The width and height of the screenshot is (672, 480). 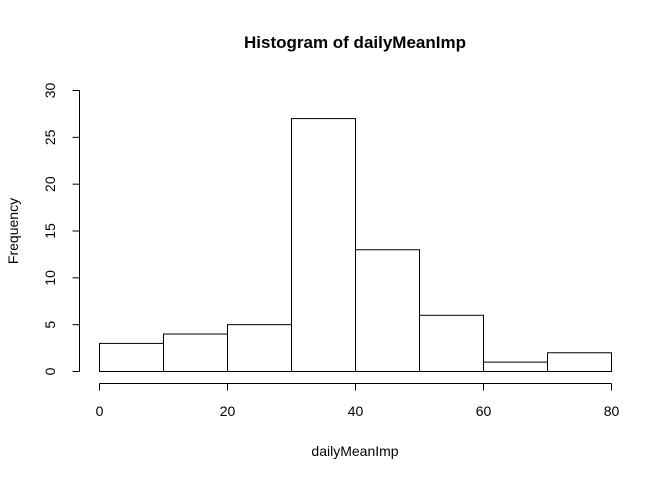 I want to click on y-tick-label-0: 0, so click(x=50, y=371).